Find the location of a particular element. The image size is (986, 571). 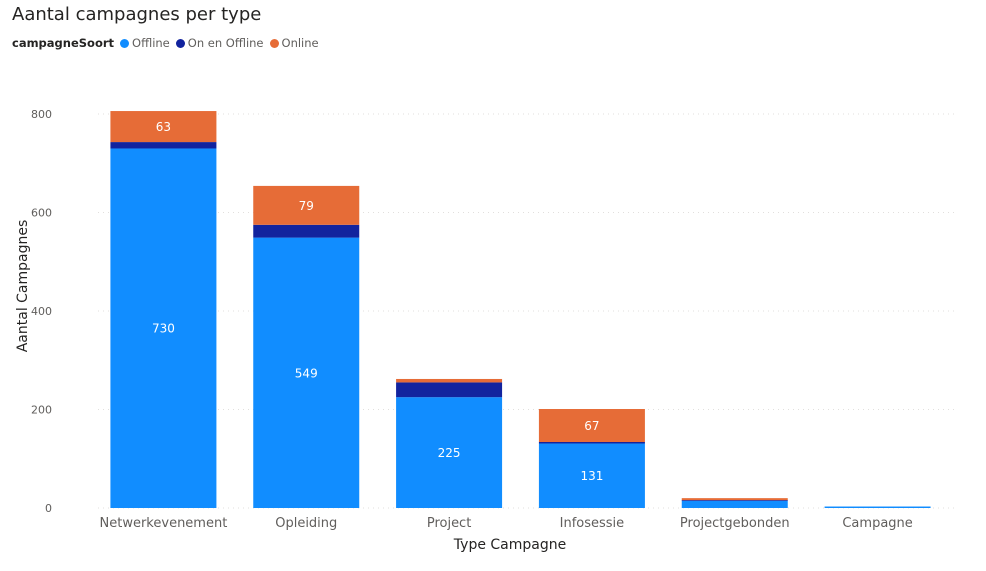

data-label: 131 is located at coordinates (591, 476).